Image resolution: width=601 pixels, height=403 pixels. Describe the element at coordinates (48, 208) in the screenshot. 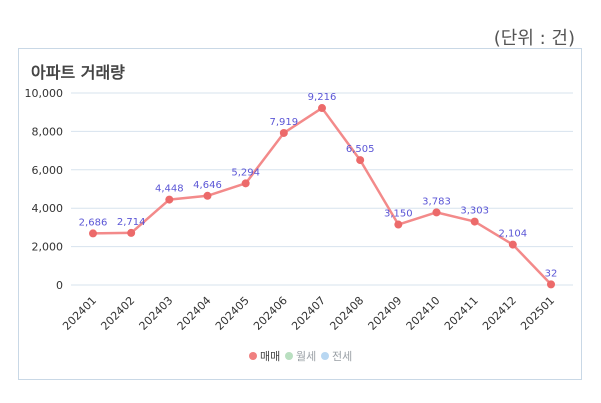

I see `y-tick-label: 4,000` at that location.